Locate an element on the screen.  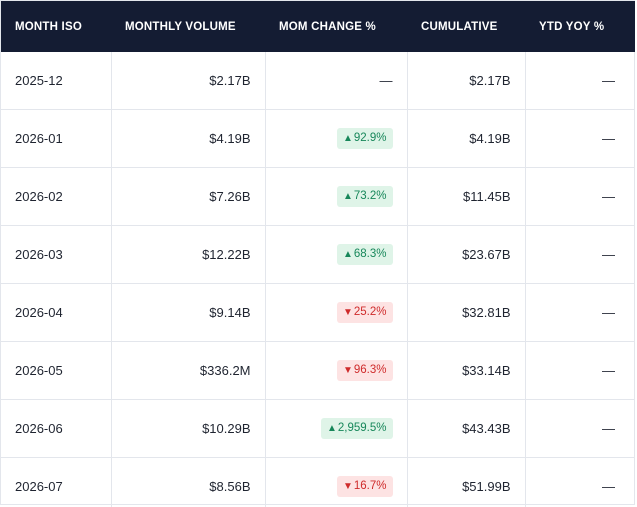
column-header-monthly-volume: MONTHLY VOLUME is located at coordinates (188, 26).